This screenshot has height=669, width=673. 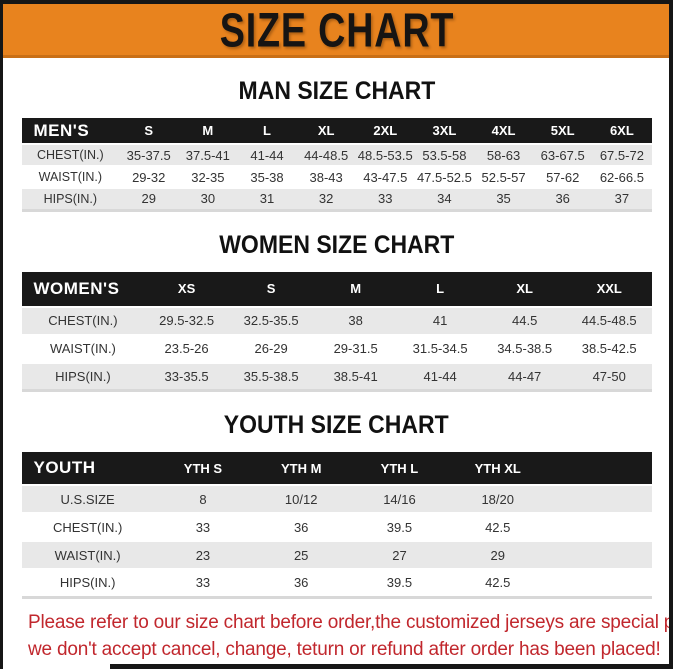 I want to click on table-title-cell: YOUTH, so click(x=87, y=468).